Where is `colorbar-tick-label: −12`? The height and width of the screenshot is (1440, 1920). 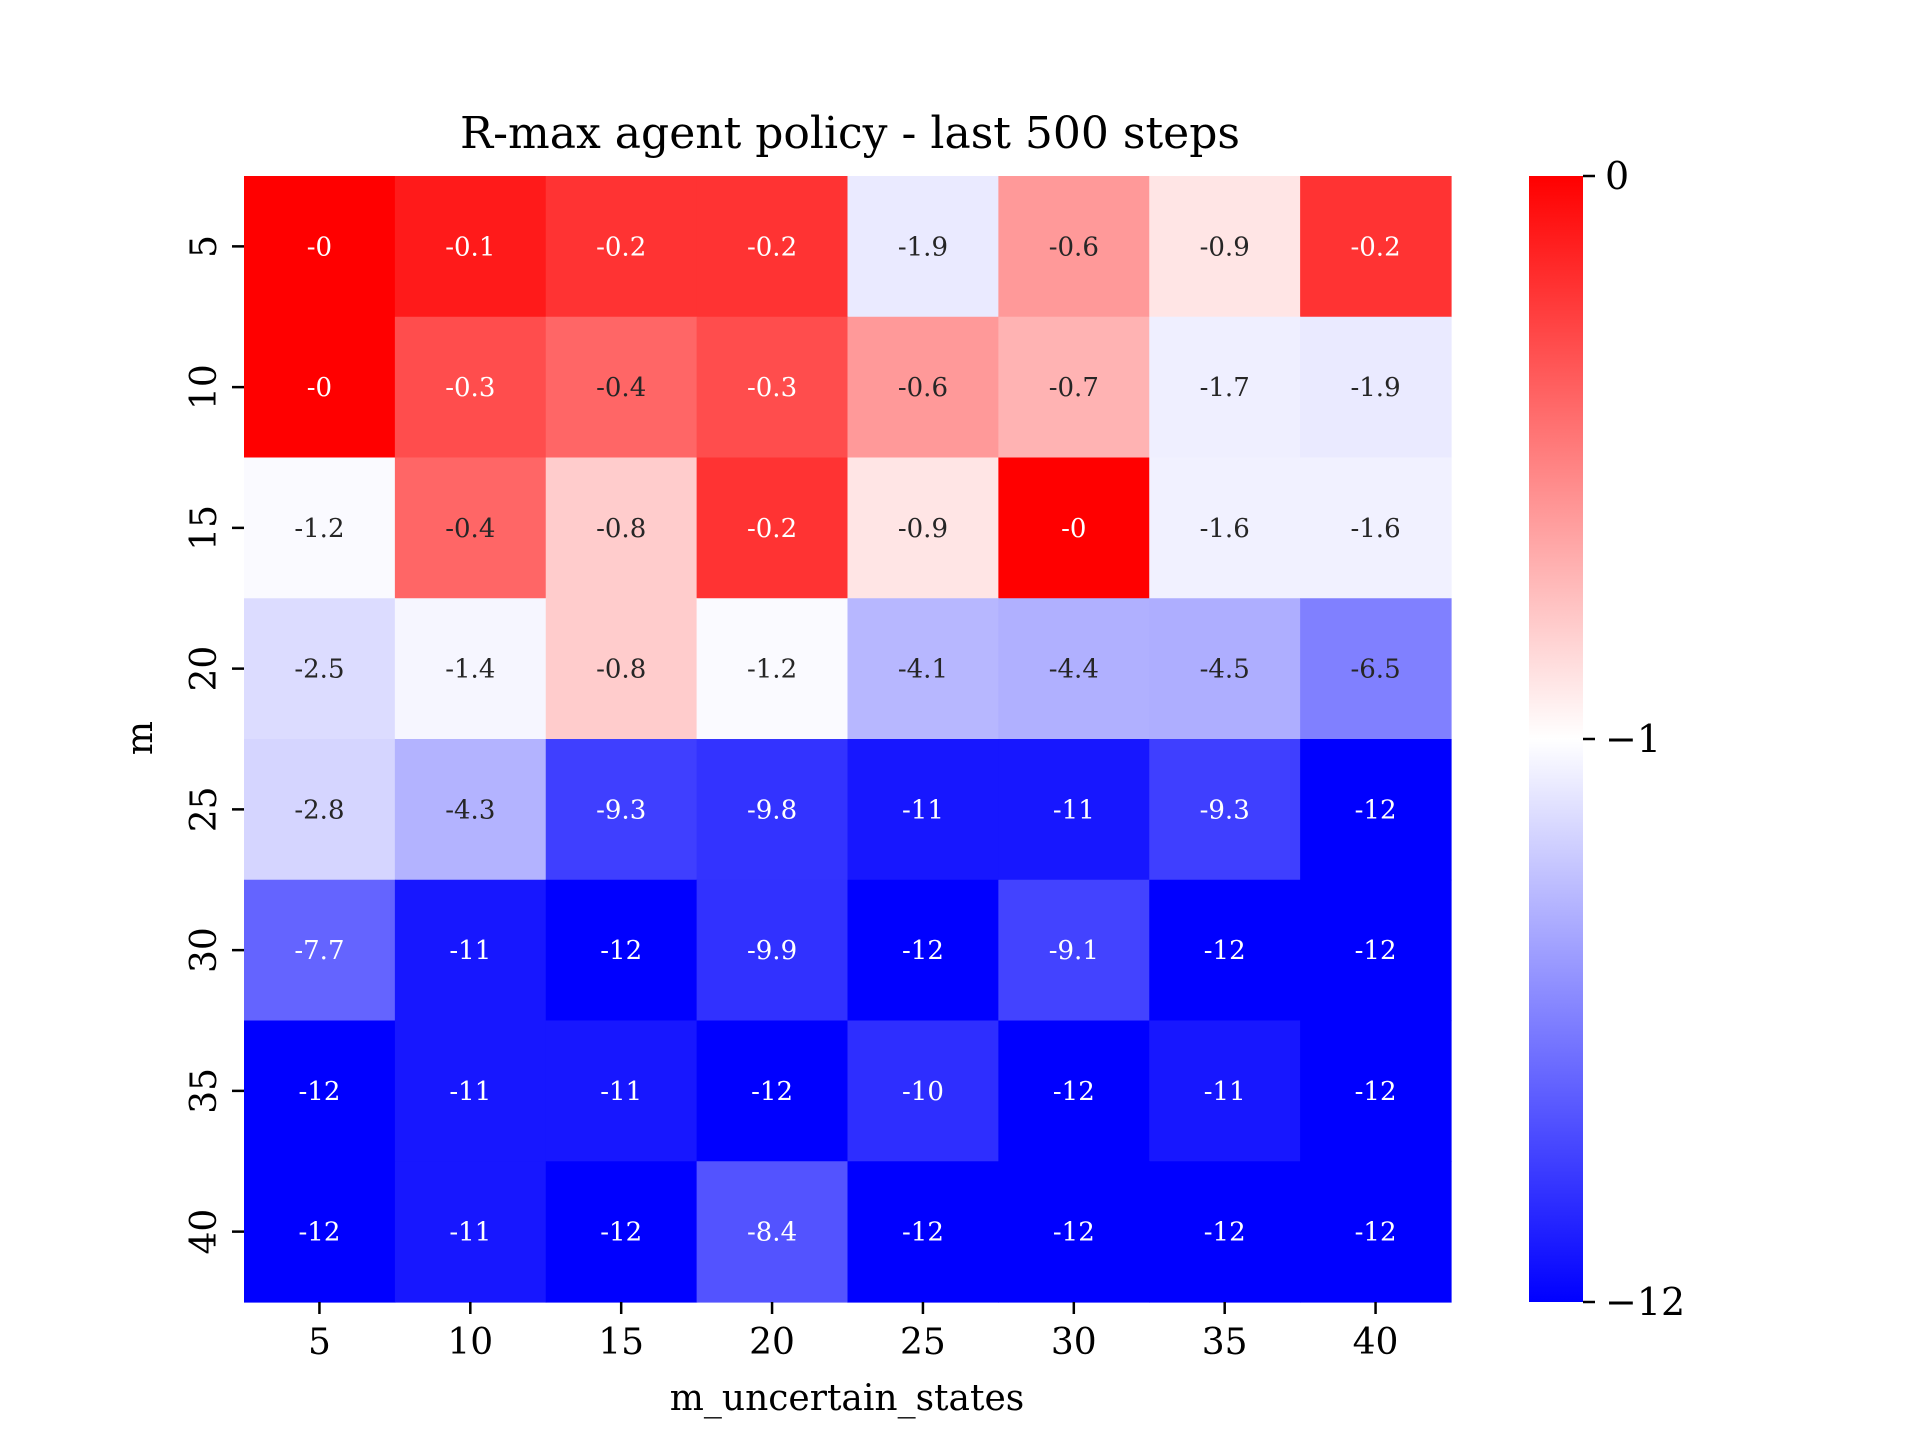 colorbar-tick-label: −12 is located at coordinates (1645, 1302).